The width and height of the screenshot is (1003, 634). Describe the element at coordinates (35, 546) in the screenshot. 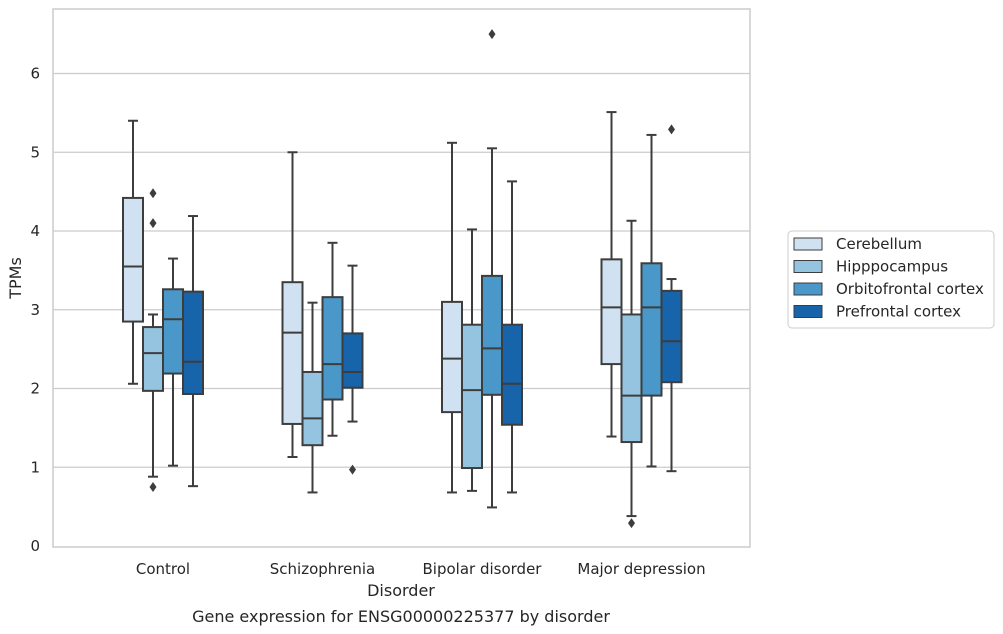

I see `y-tick-label: 0` at that location.